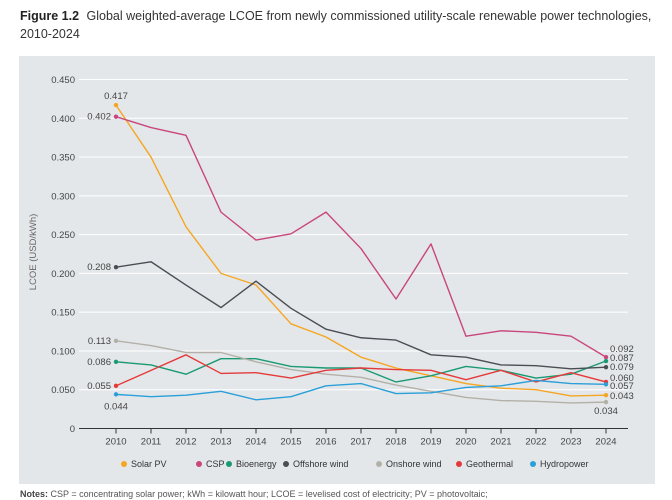  What do you see at coordinates (606, 411) in the screenshot?
I see `end-label-onshore-wind: 0.034` at bounding box center [606, 411].